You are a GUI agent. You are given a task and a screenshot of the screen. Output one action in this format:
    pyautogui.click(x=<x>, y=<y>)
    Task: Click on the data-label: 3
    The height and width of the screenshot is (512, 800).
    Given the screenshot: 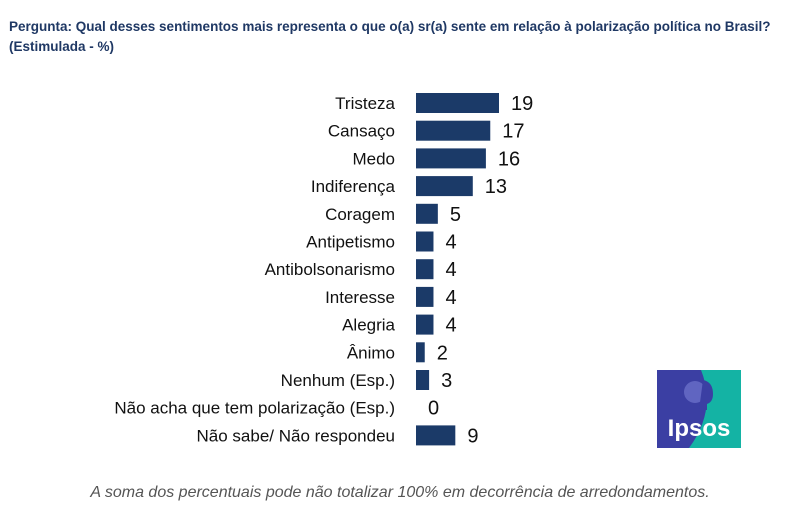 What is the action you would take?
    pyautogui.click(x=446, y=381)
    